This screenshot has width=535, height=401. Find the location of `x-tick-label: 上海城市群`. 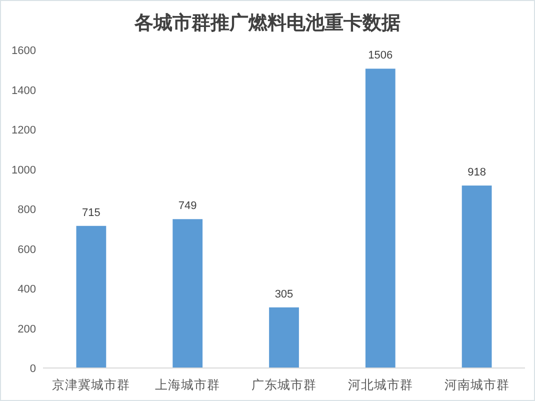

x-tick-label: 上海城市群 is located at coordinates (187, 385).